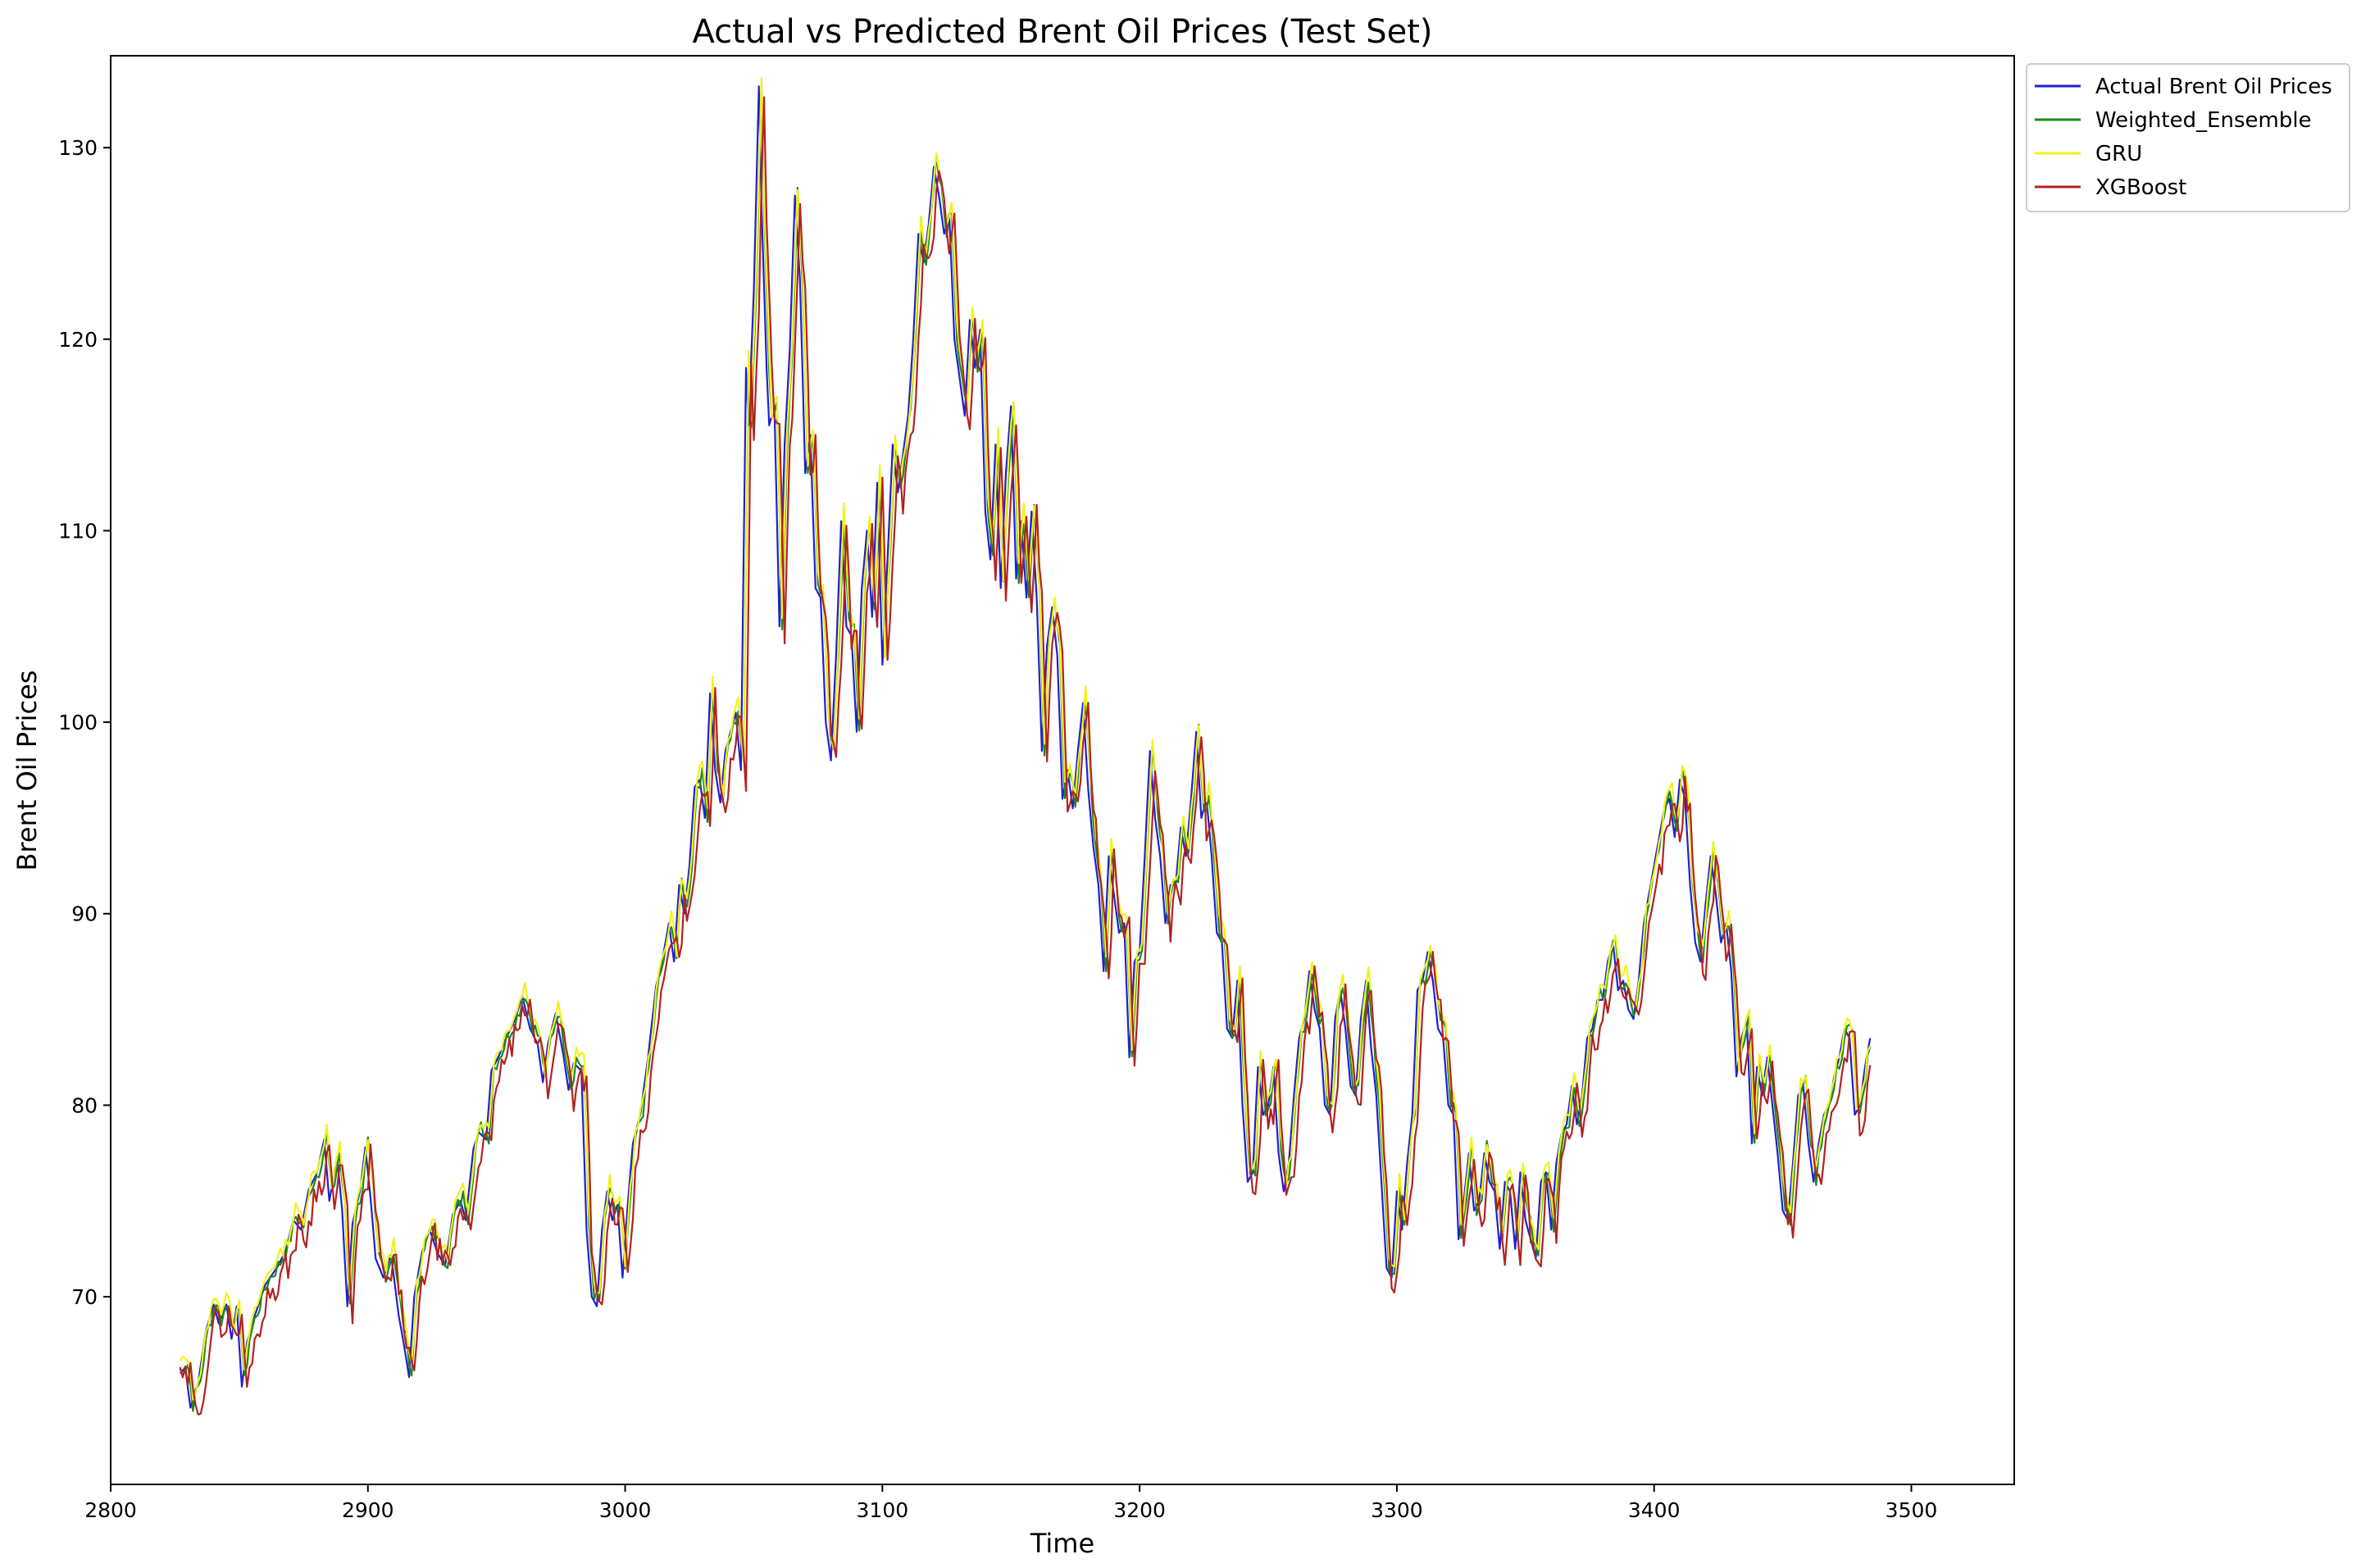  I want to click on y-tick-label: 110, so click(78, 531).